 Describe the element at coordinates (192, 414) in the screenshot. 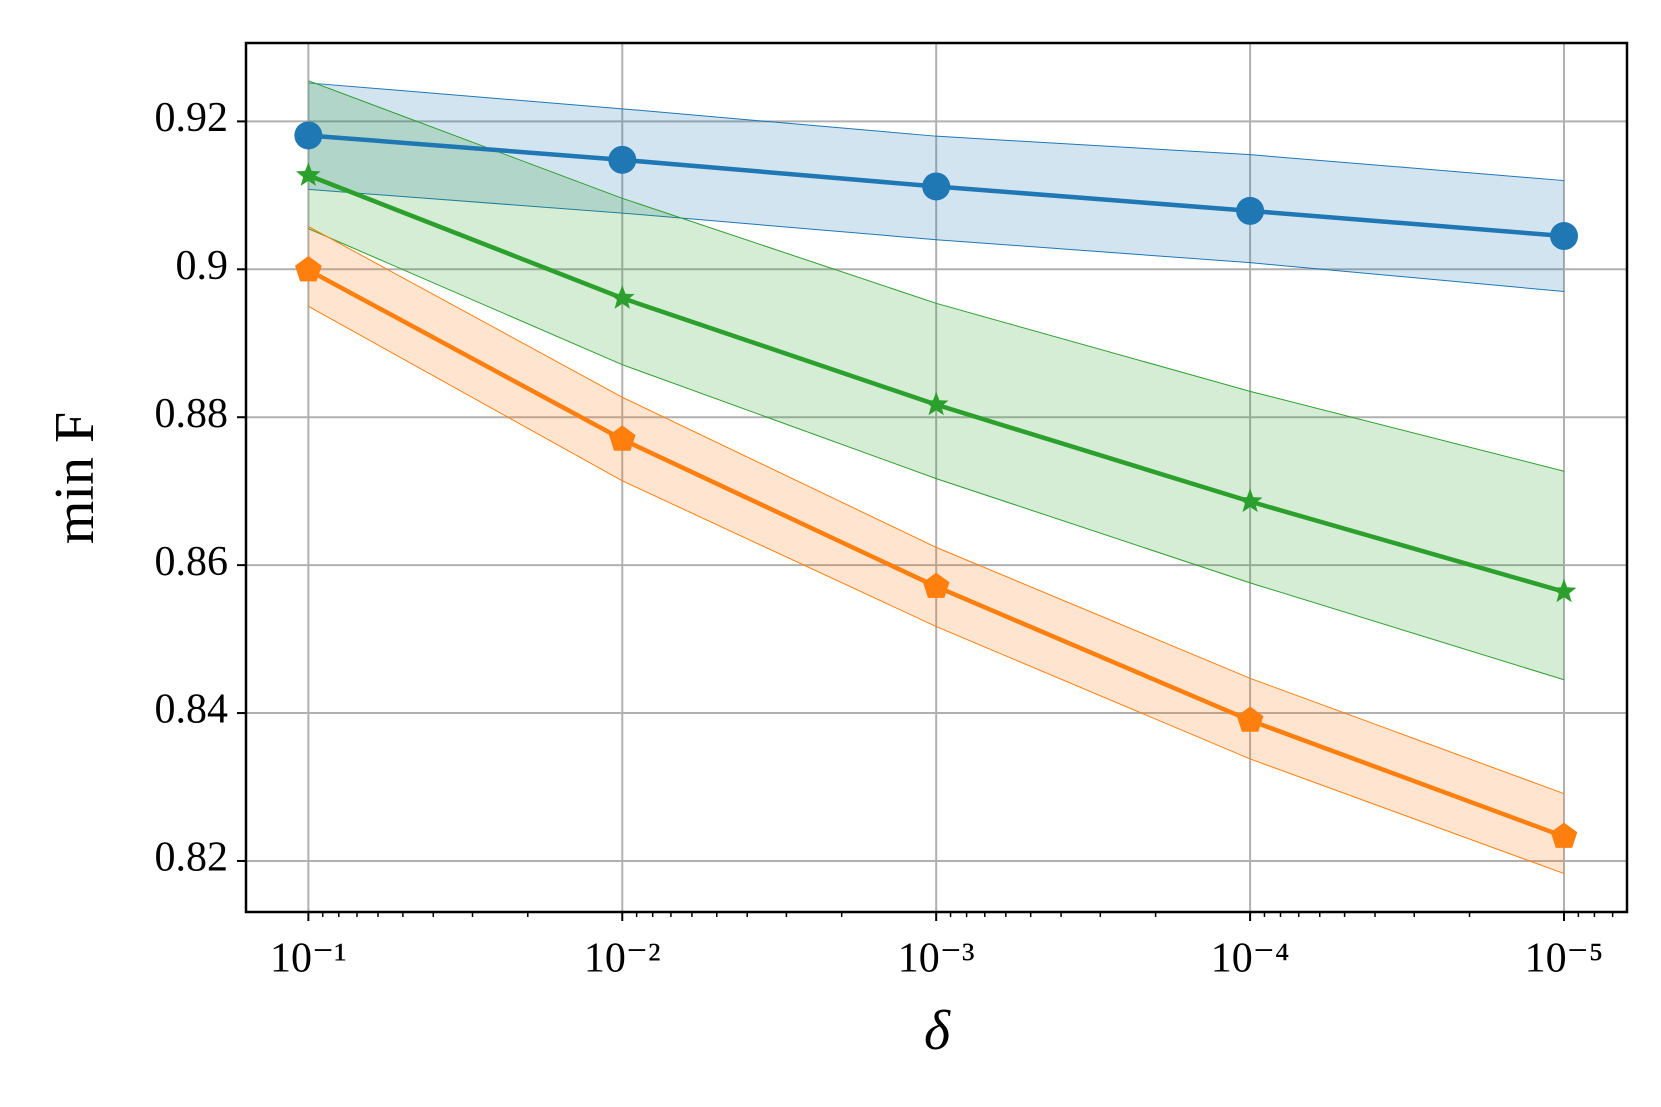

I see `y-tick-label: 0.88` at that location.